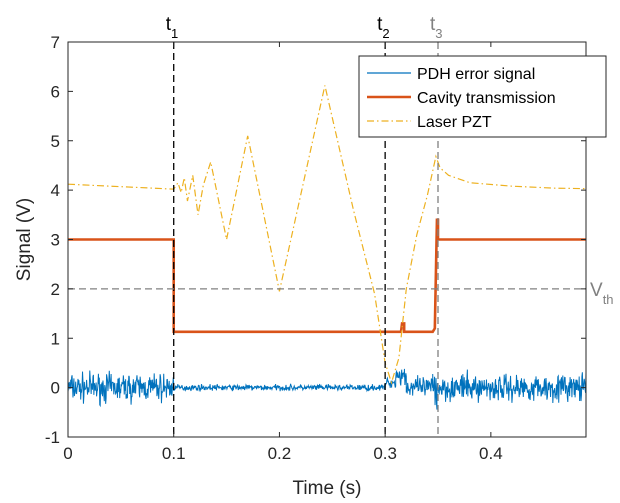 Image resolution: width=620 pixels, height=503 pixels. I want to click on x-tick-label: 0, so click(67, 453).